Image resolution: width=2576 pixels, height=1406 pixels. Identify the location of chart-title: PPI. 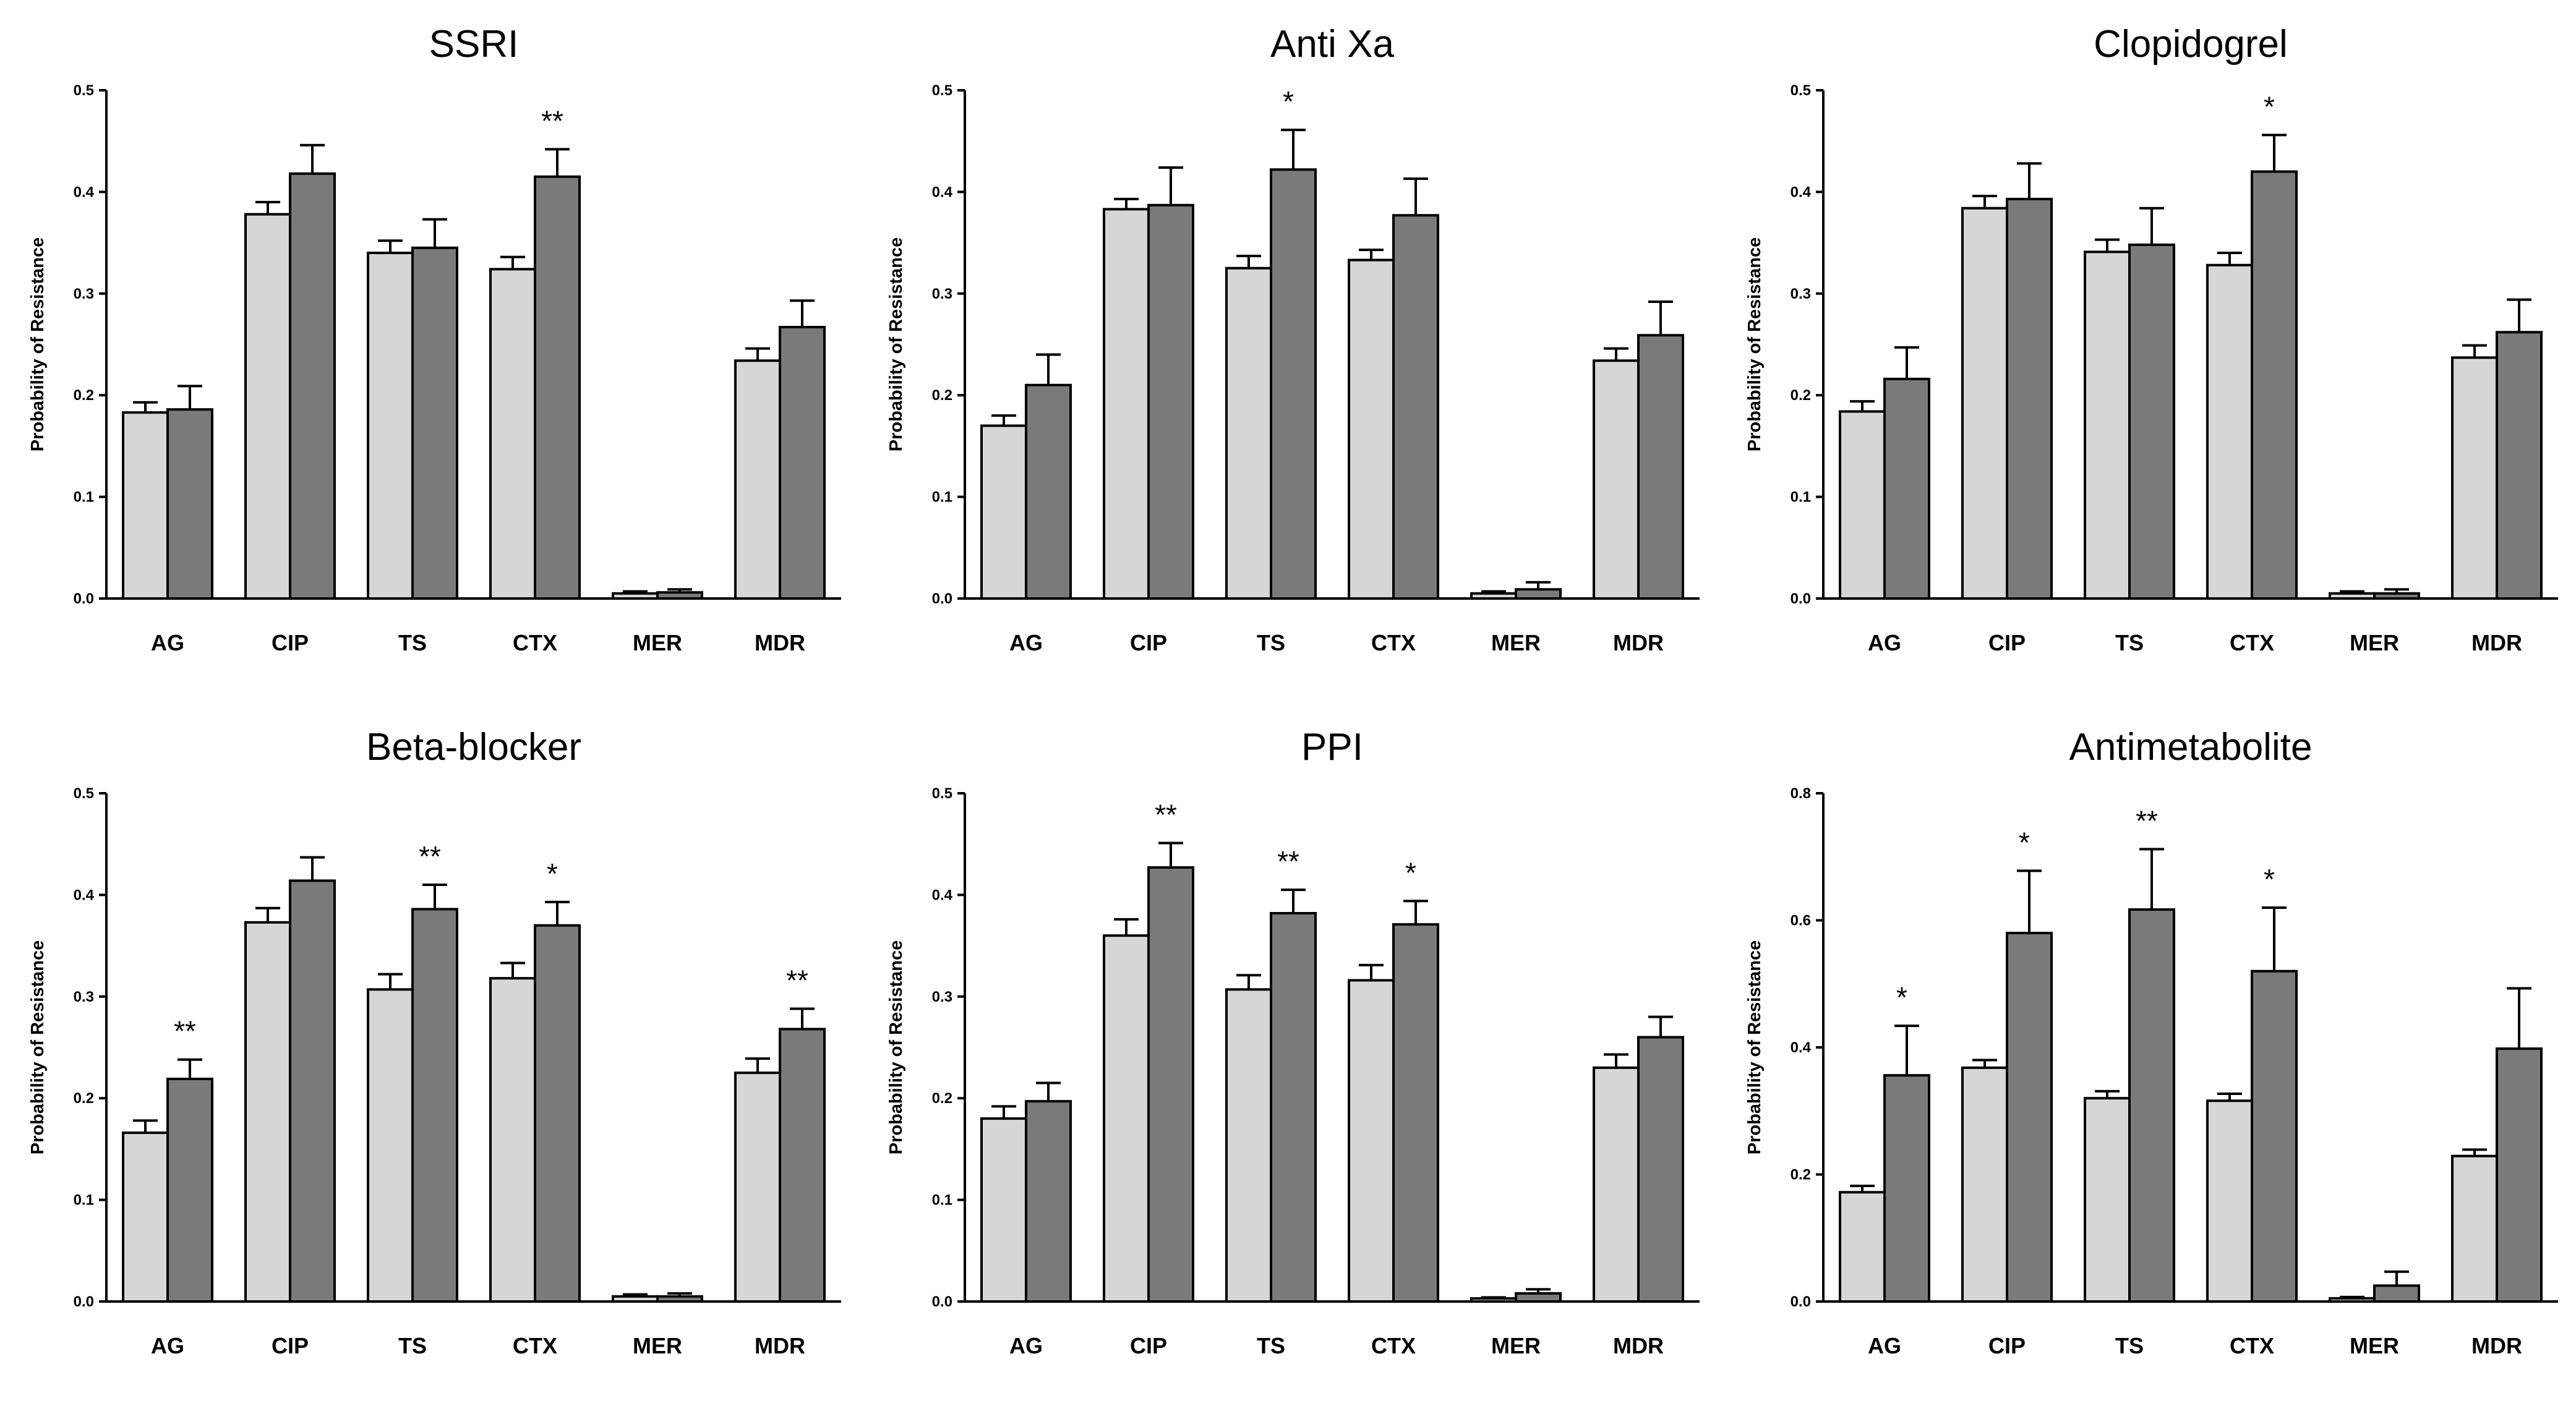
(1332, 747).